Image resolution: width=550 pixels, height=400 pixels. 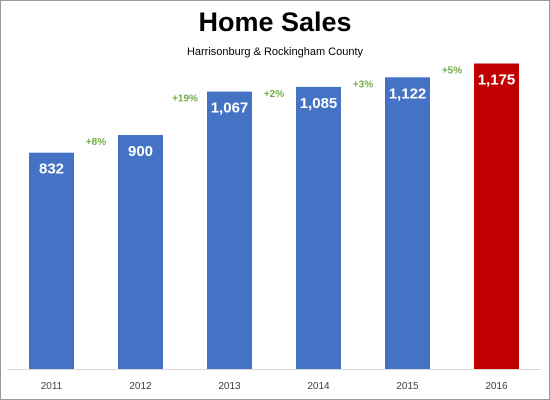 What do you see at coordinates (408, 93) in the screenshot?
I see `bar-value-label: 1,122` at bounding box center [408, 93].